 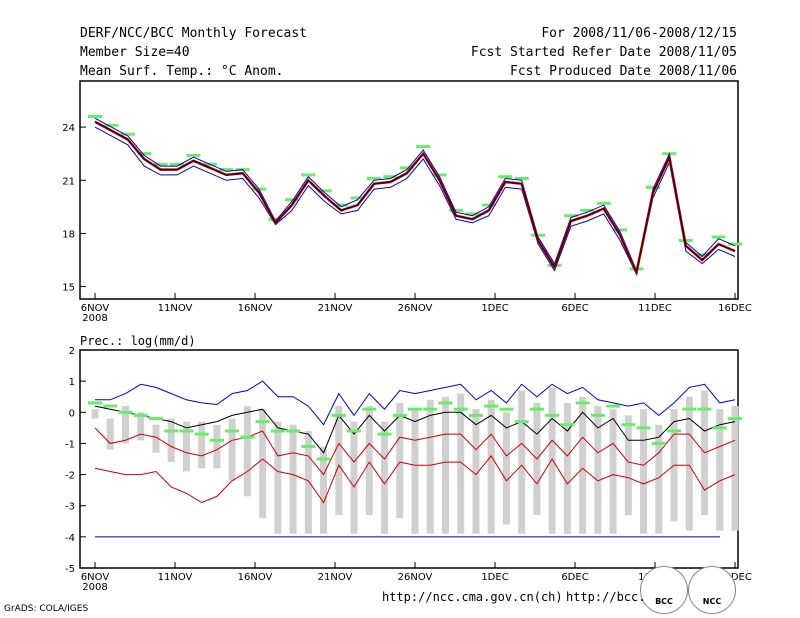 What do you see at coordinates (175, 577) in the screenshot?
I see `prec-xtick-label: 11NOV` at bounding box center [175, 577].